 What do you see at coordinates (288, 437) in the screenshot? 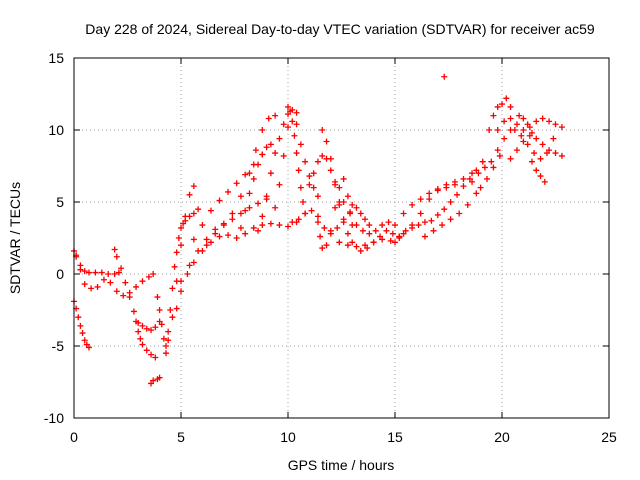
I see `x-tick-label: 10` at bounding box center [288, 437].